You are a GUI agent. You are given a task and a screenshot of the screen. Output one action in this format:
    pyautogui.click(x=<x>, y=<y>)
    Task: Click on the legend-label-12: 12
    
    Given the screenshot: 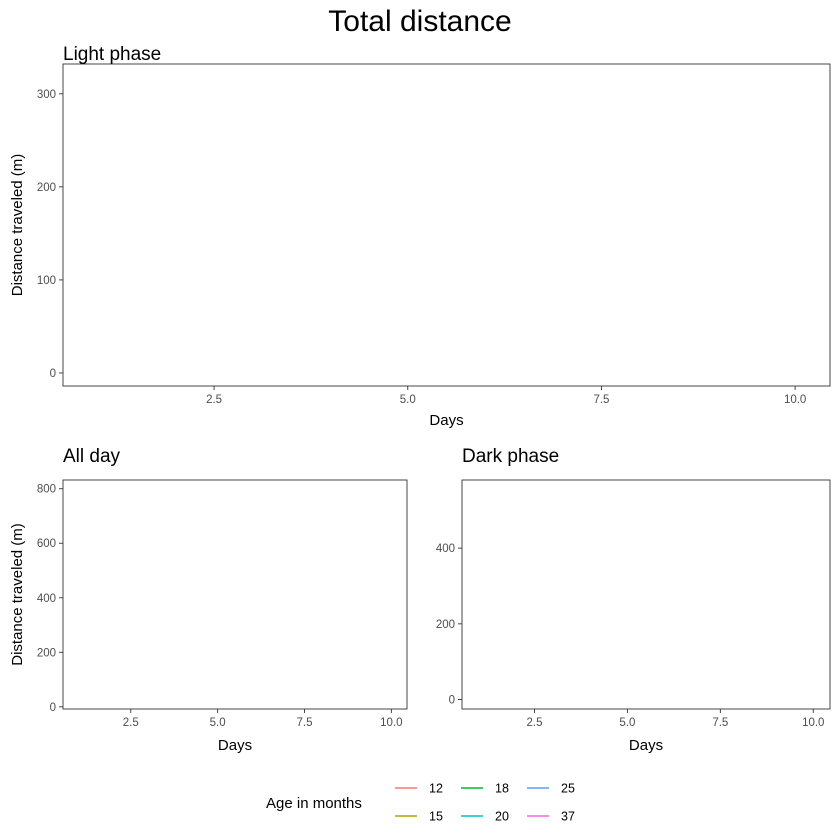 What is the action you would take?
    pyautogui.click(x=436, y=789)
    